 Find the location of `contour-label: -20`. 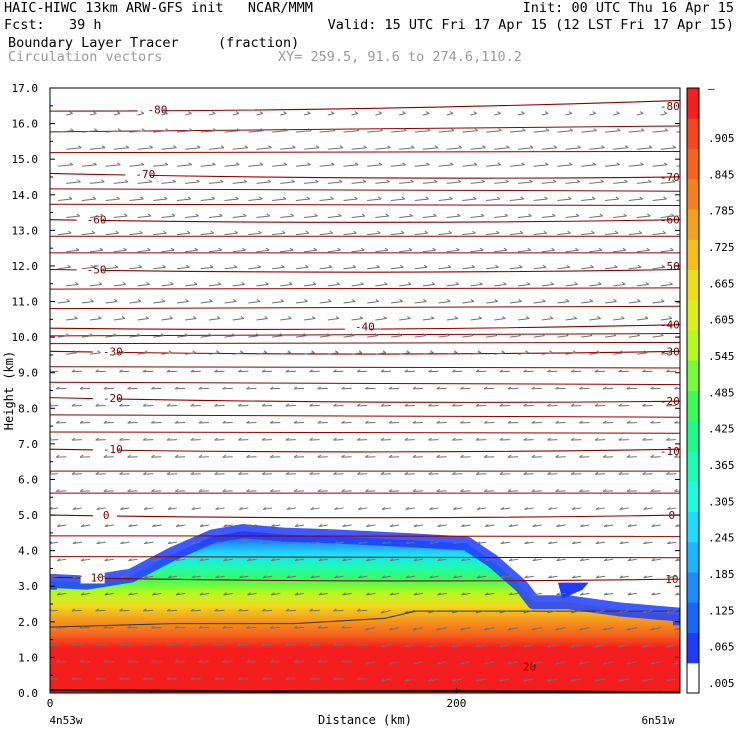

contour-label: -20 is located at coordinates (113, 398).